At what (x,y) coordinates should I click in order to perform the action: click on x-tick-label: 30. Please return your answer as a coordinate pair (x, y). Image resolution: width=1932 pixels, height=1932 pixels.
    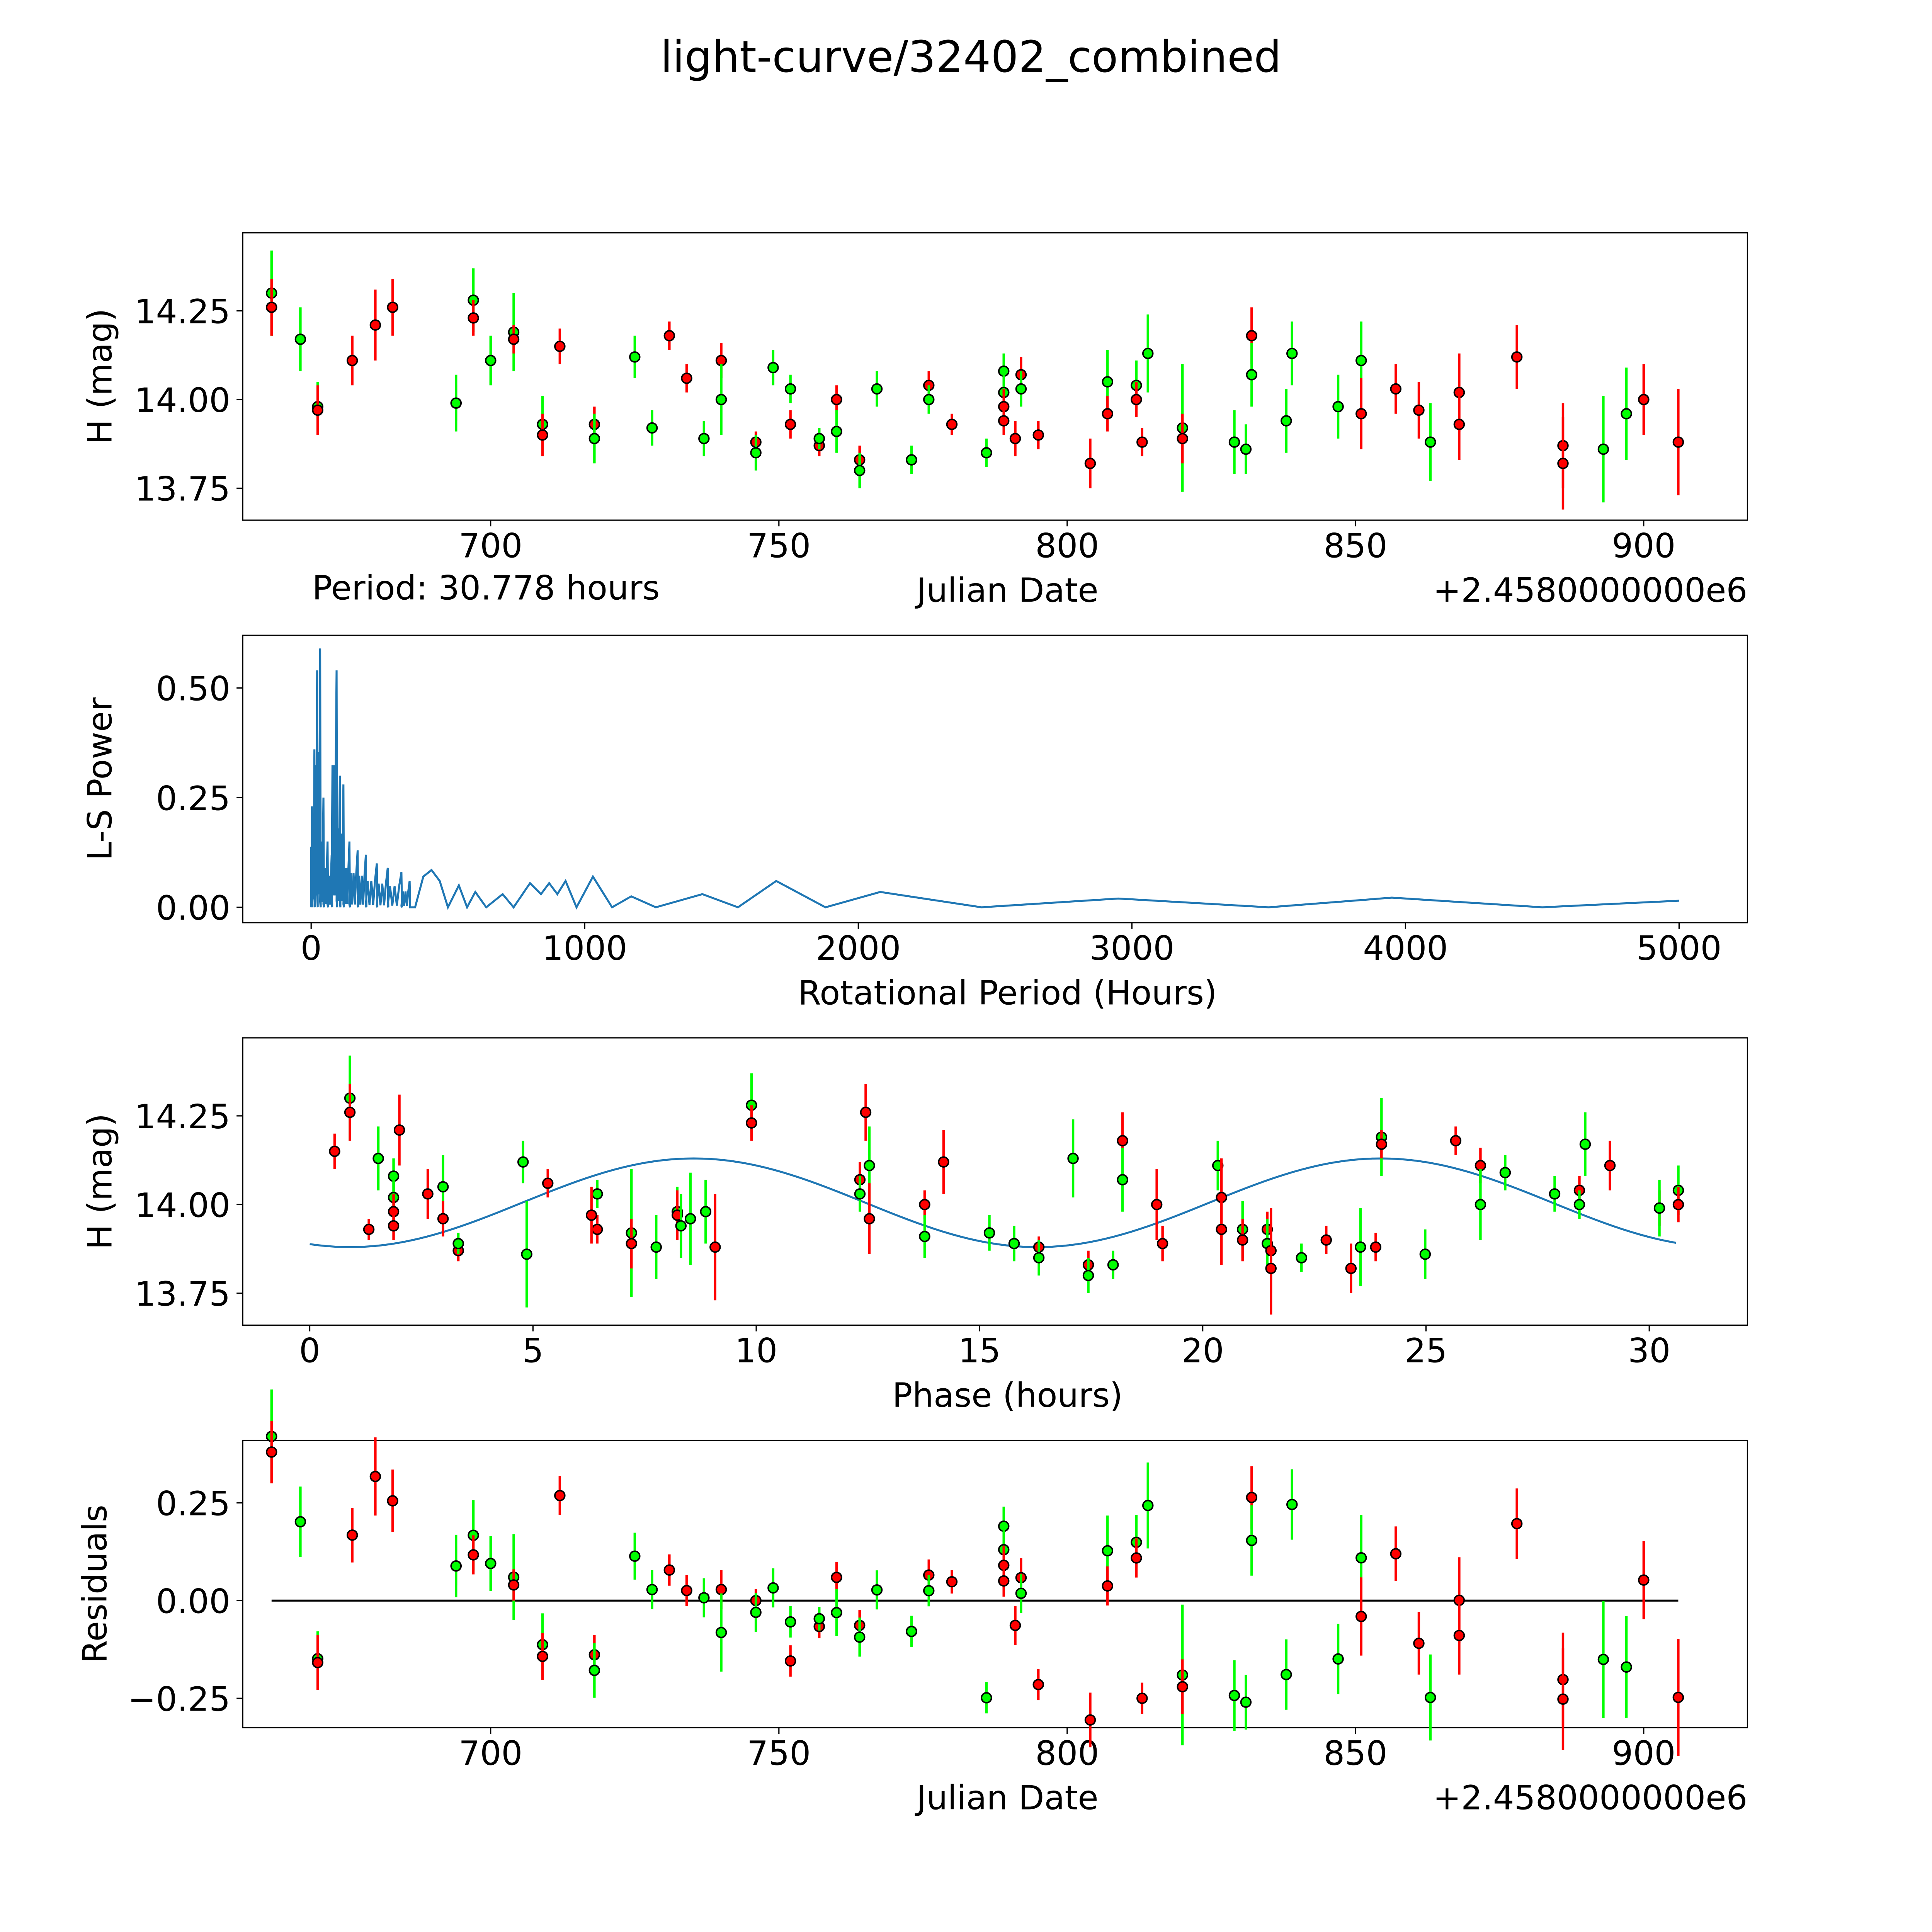
    Looking at the image, I should click on (1649, 1352).